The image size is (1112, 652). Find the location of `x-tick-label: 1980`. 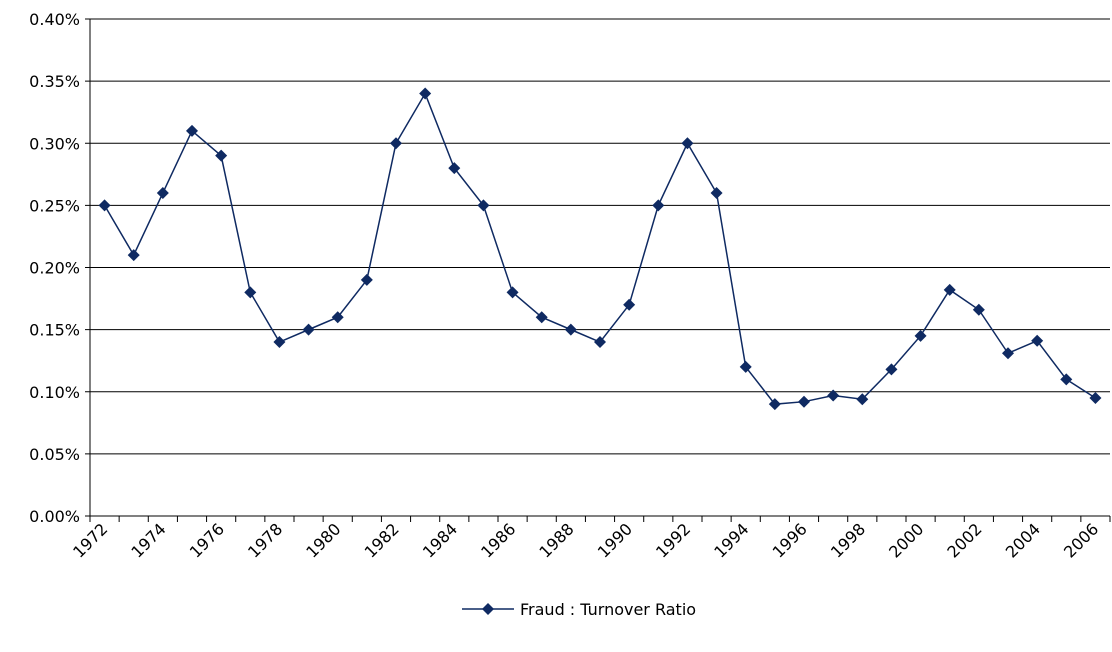

x-tick-label: 1980 is located at coordinates (323, 540).